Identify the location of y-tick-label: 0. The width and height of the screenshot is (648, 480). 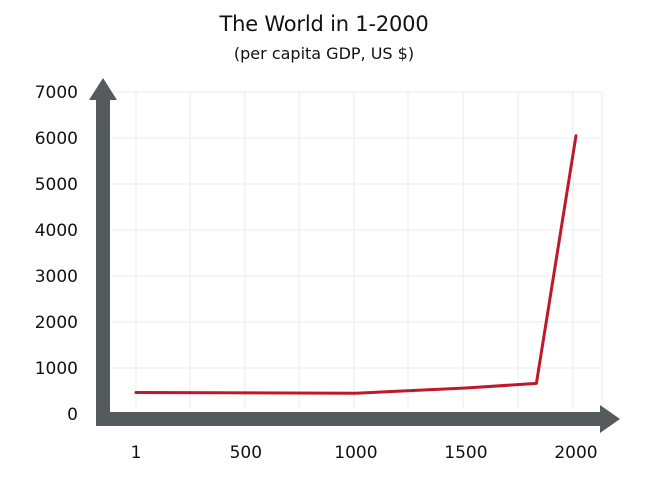
(72, 415).